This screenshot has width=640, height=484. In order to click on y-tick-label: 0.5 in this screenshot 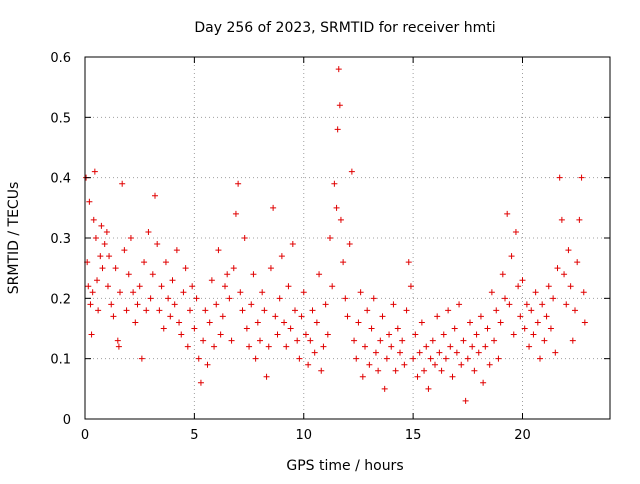, I will do `click(60, 118)`.